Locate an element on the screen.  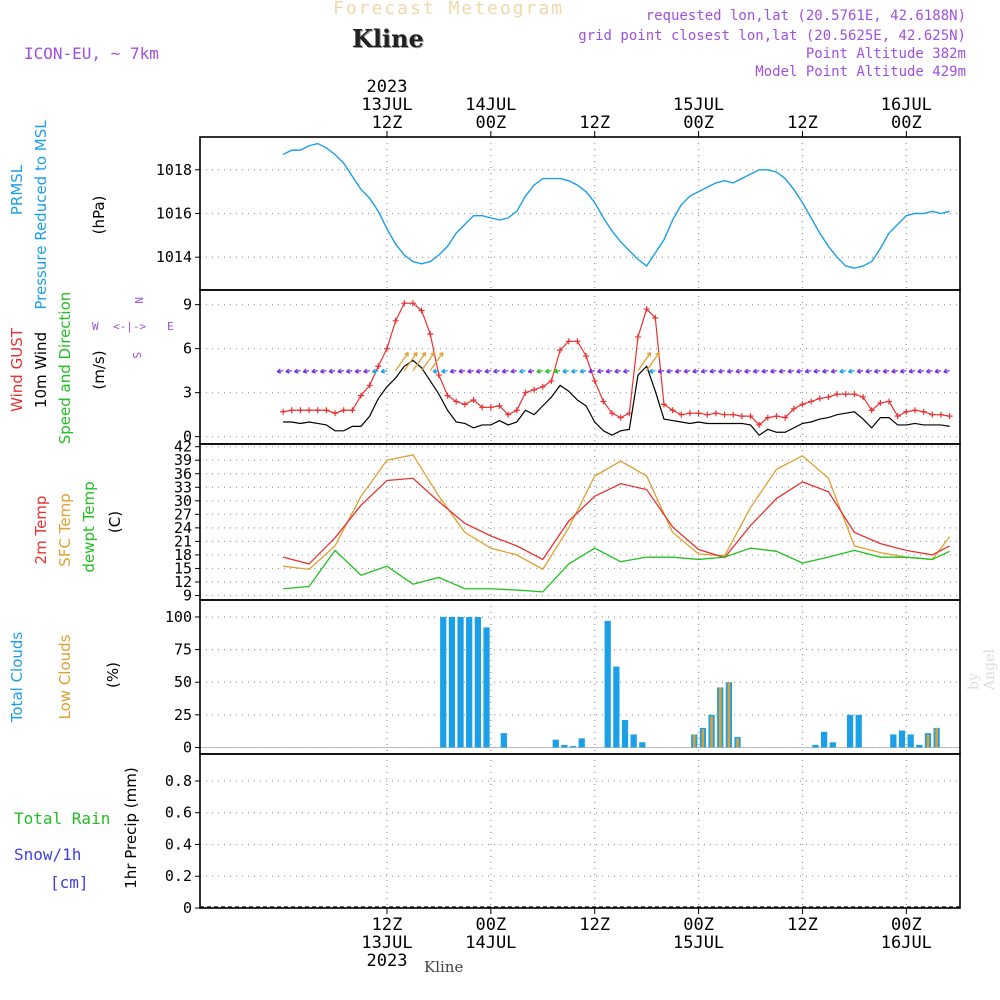
temp-2m-label: 2m Temp is located at coordinates (41, 530).